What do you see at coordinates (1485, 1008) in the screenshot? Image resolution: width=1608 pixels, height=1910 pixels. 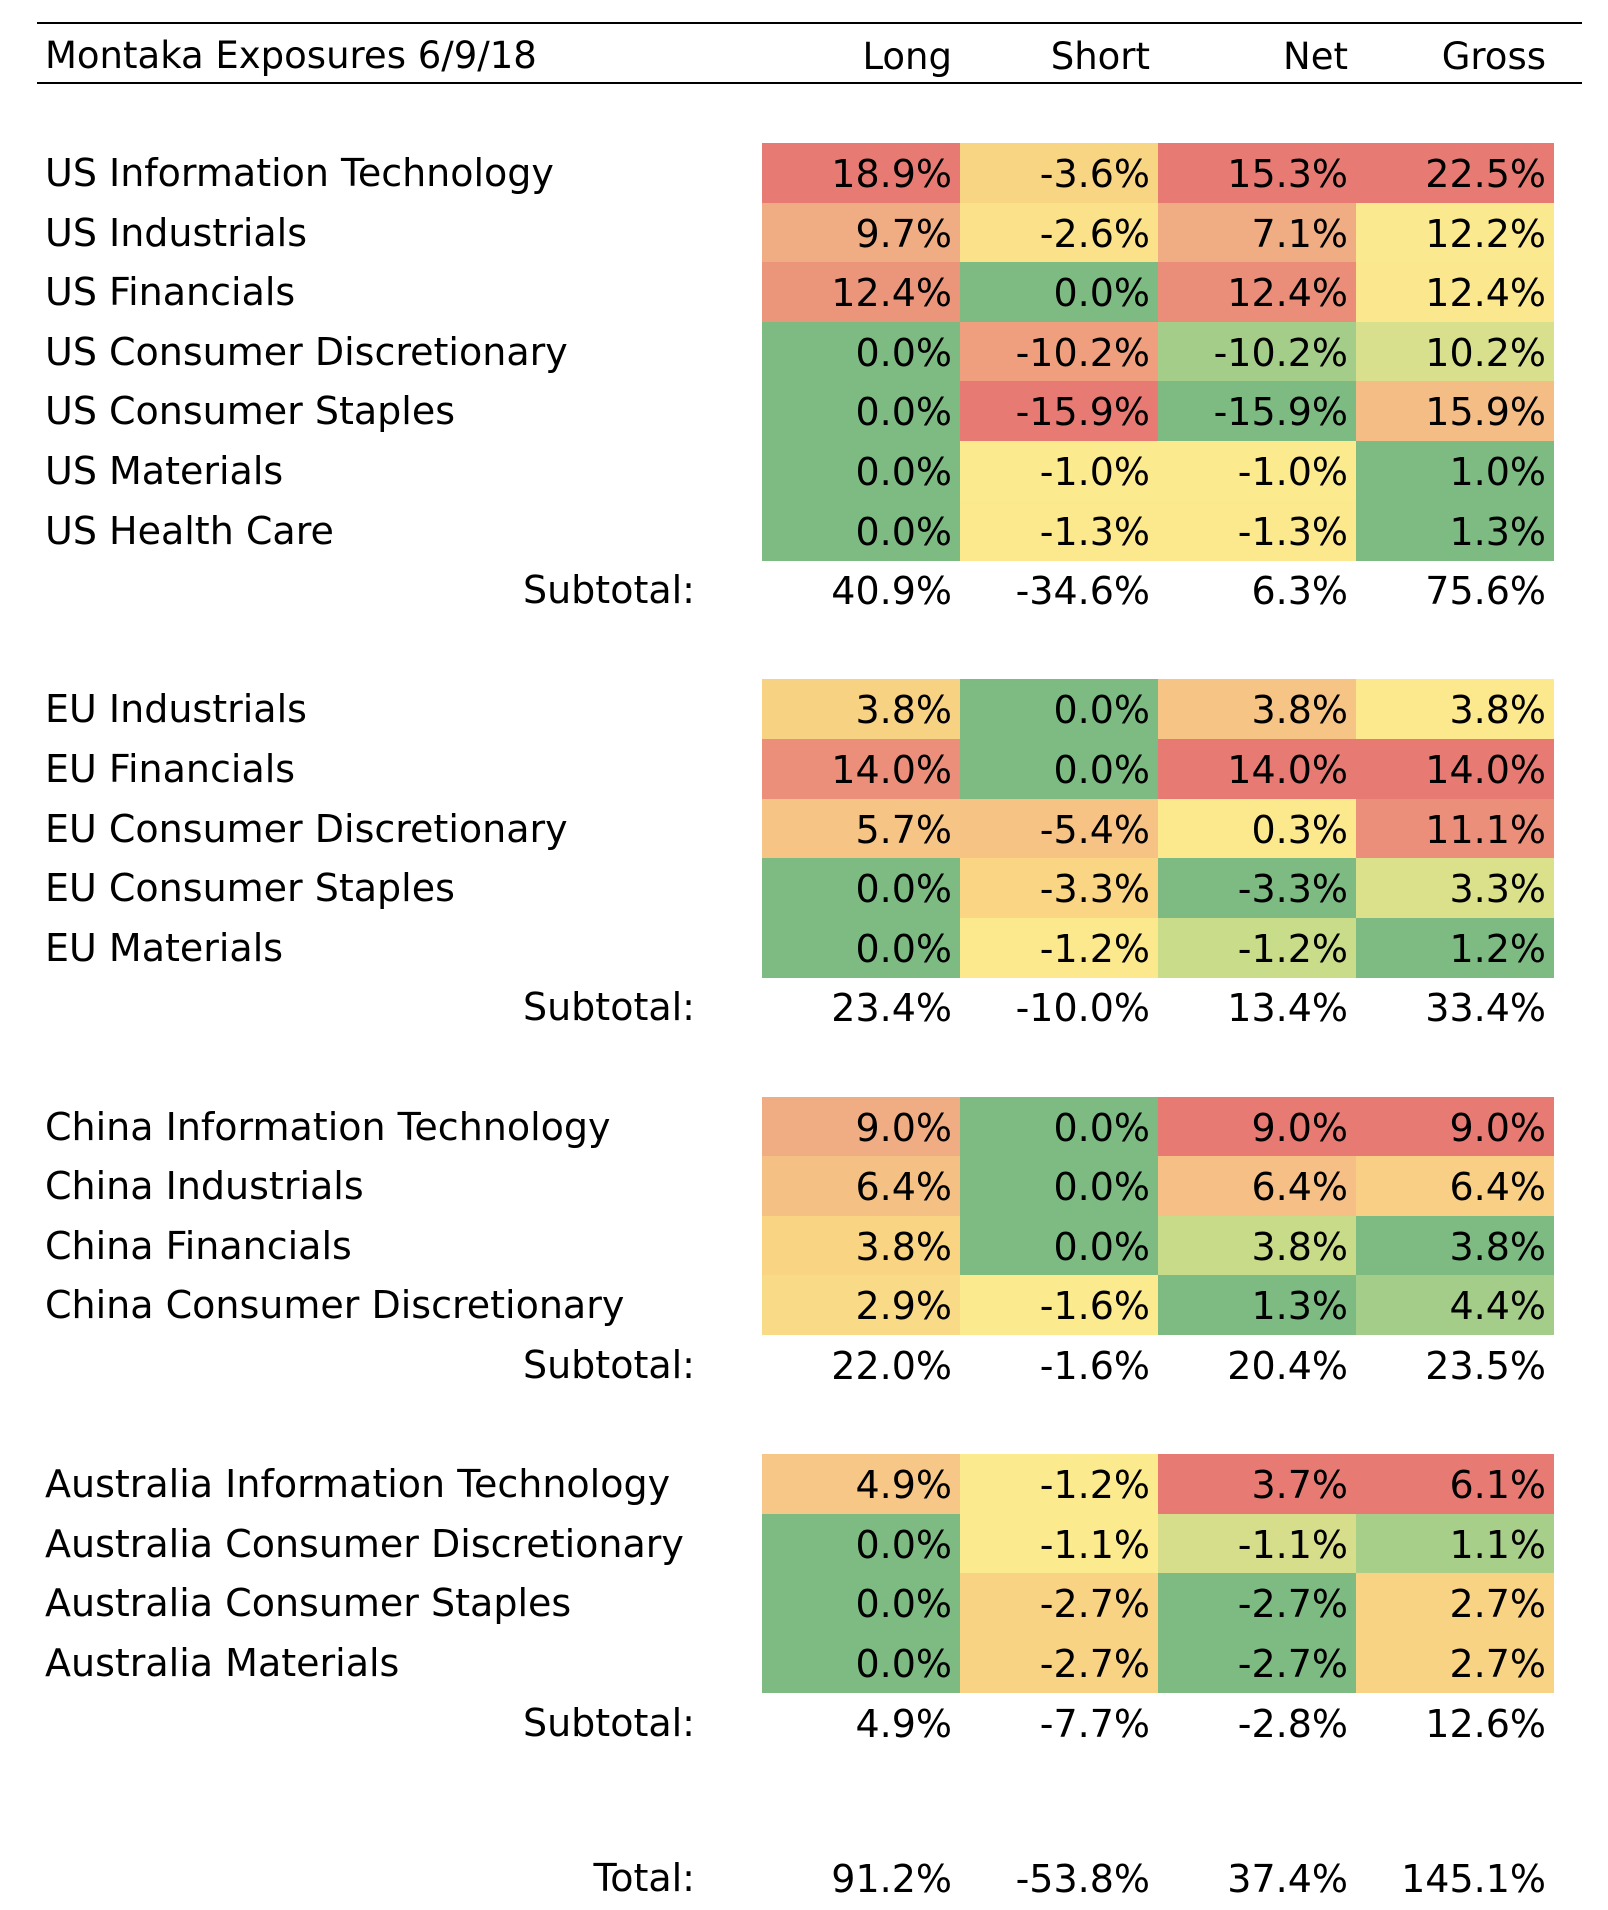 I see `subtotal-value: 33.4%` at bounding box center [1485, 1008].